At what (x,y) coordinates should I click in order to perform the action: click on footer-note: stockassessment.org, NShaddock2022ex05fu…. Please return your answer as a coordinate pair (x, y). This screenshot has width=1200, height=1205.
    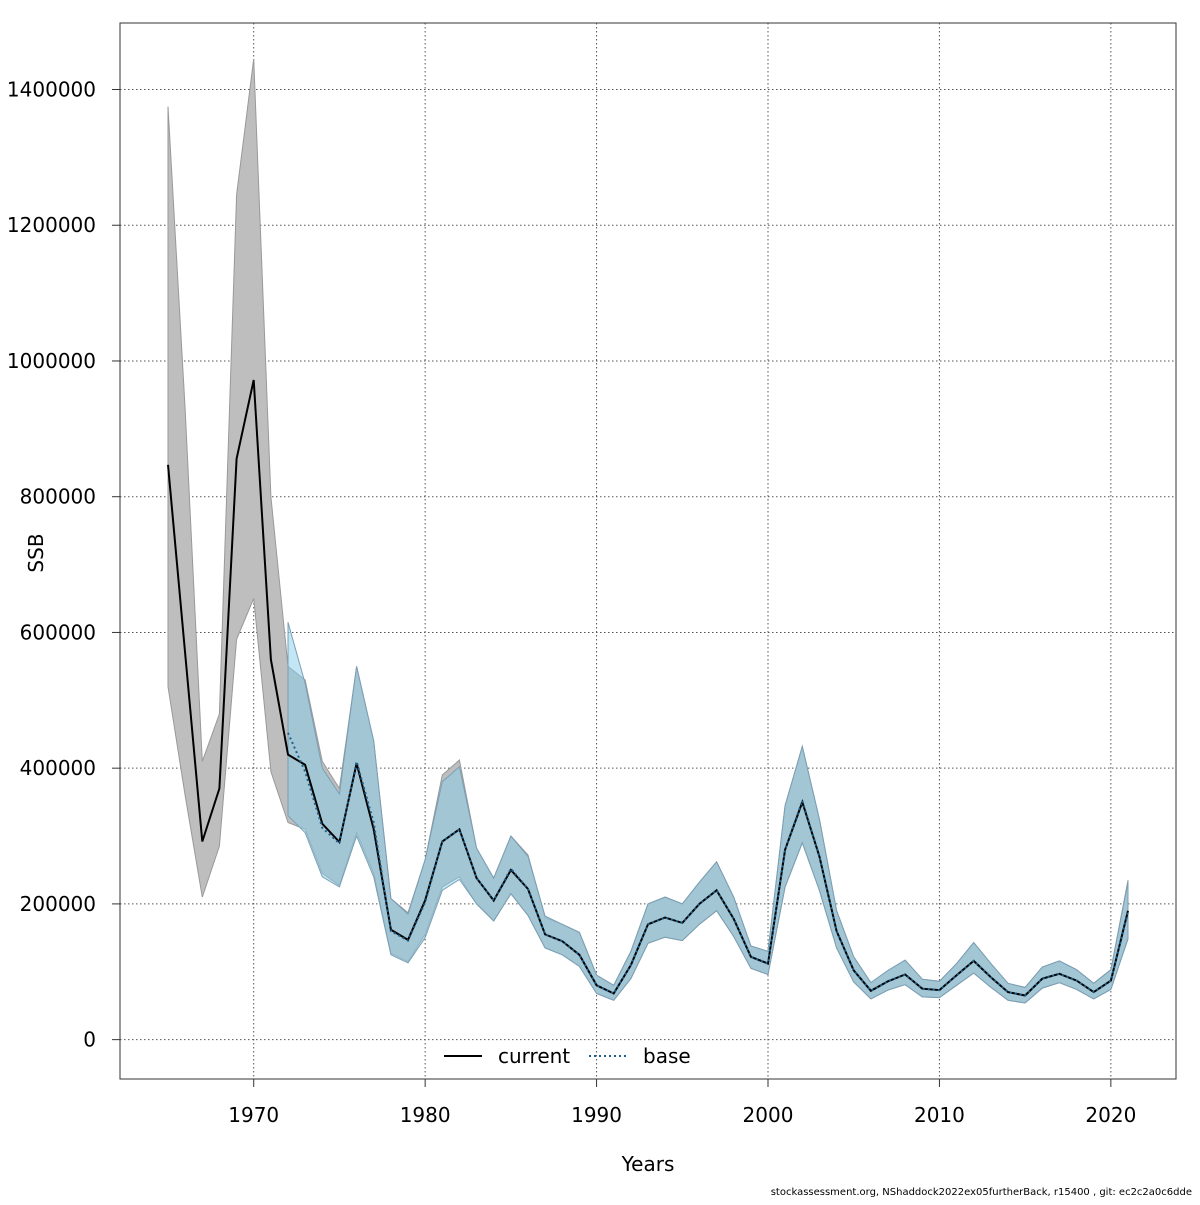
    Looking at the image, I should click on (981, 1192).